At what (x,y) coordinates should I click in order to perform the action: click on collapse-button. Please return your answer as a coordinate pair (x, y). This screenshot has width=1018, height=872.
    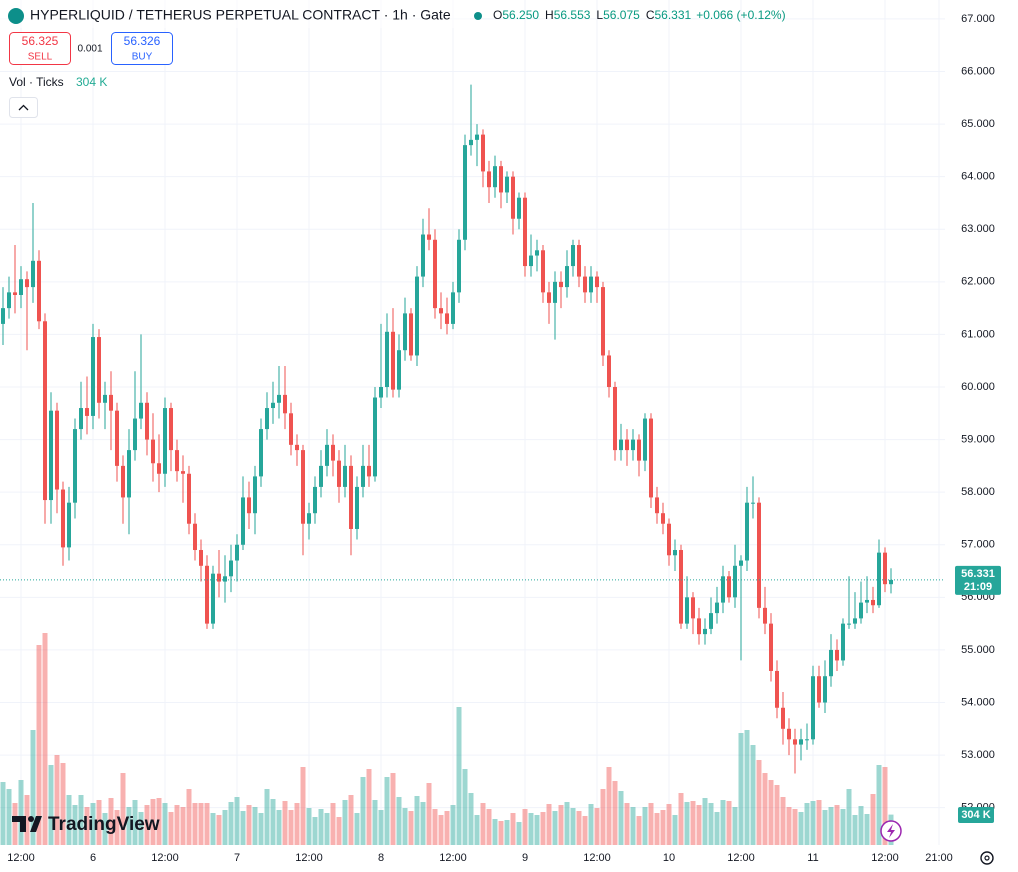
    Looking at the image, I should click on (23, 107).